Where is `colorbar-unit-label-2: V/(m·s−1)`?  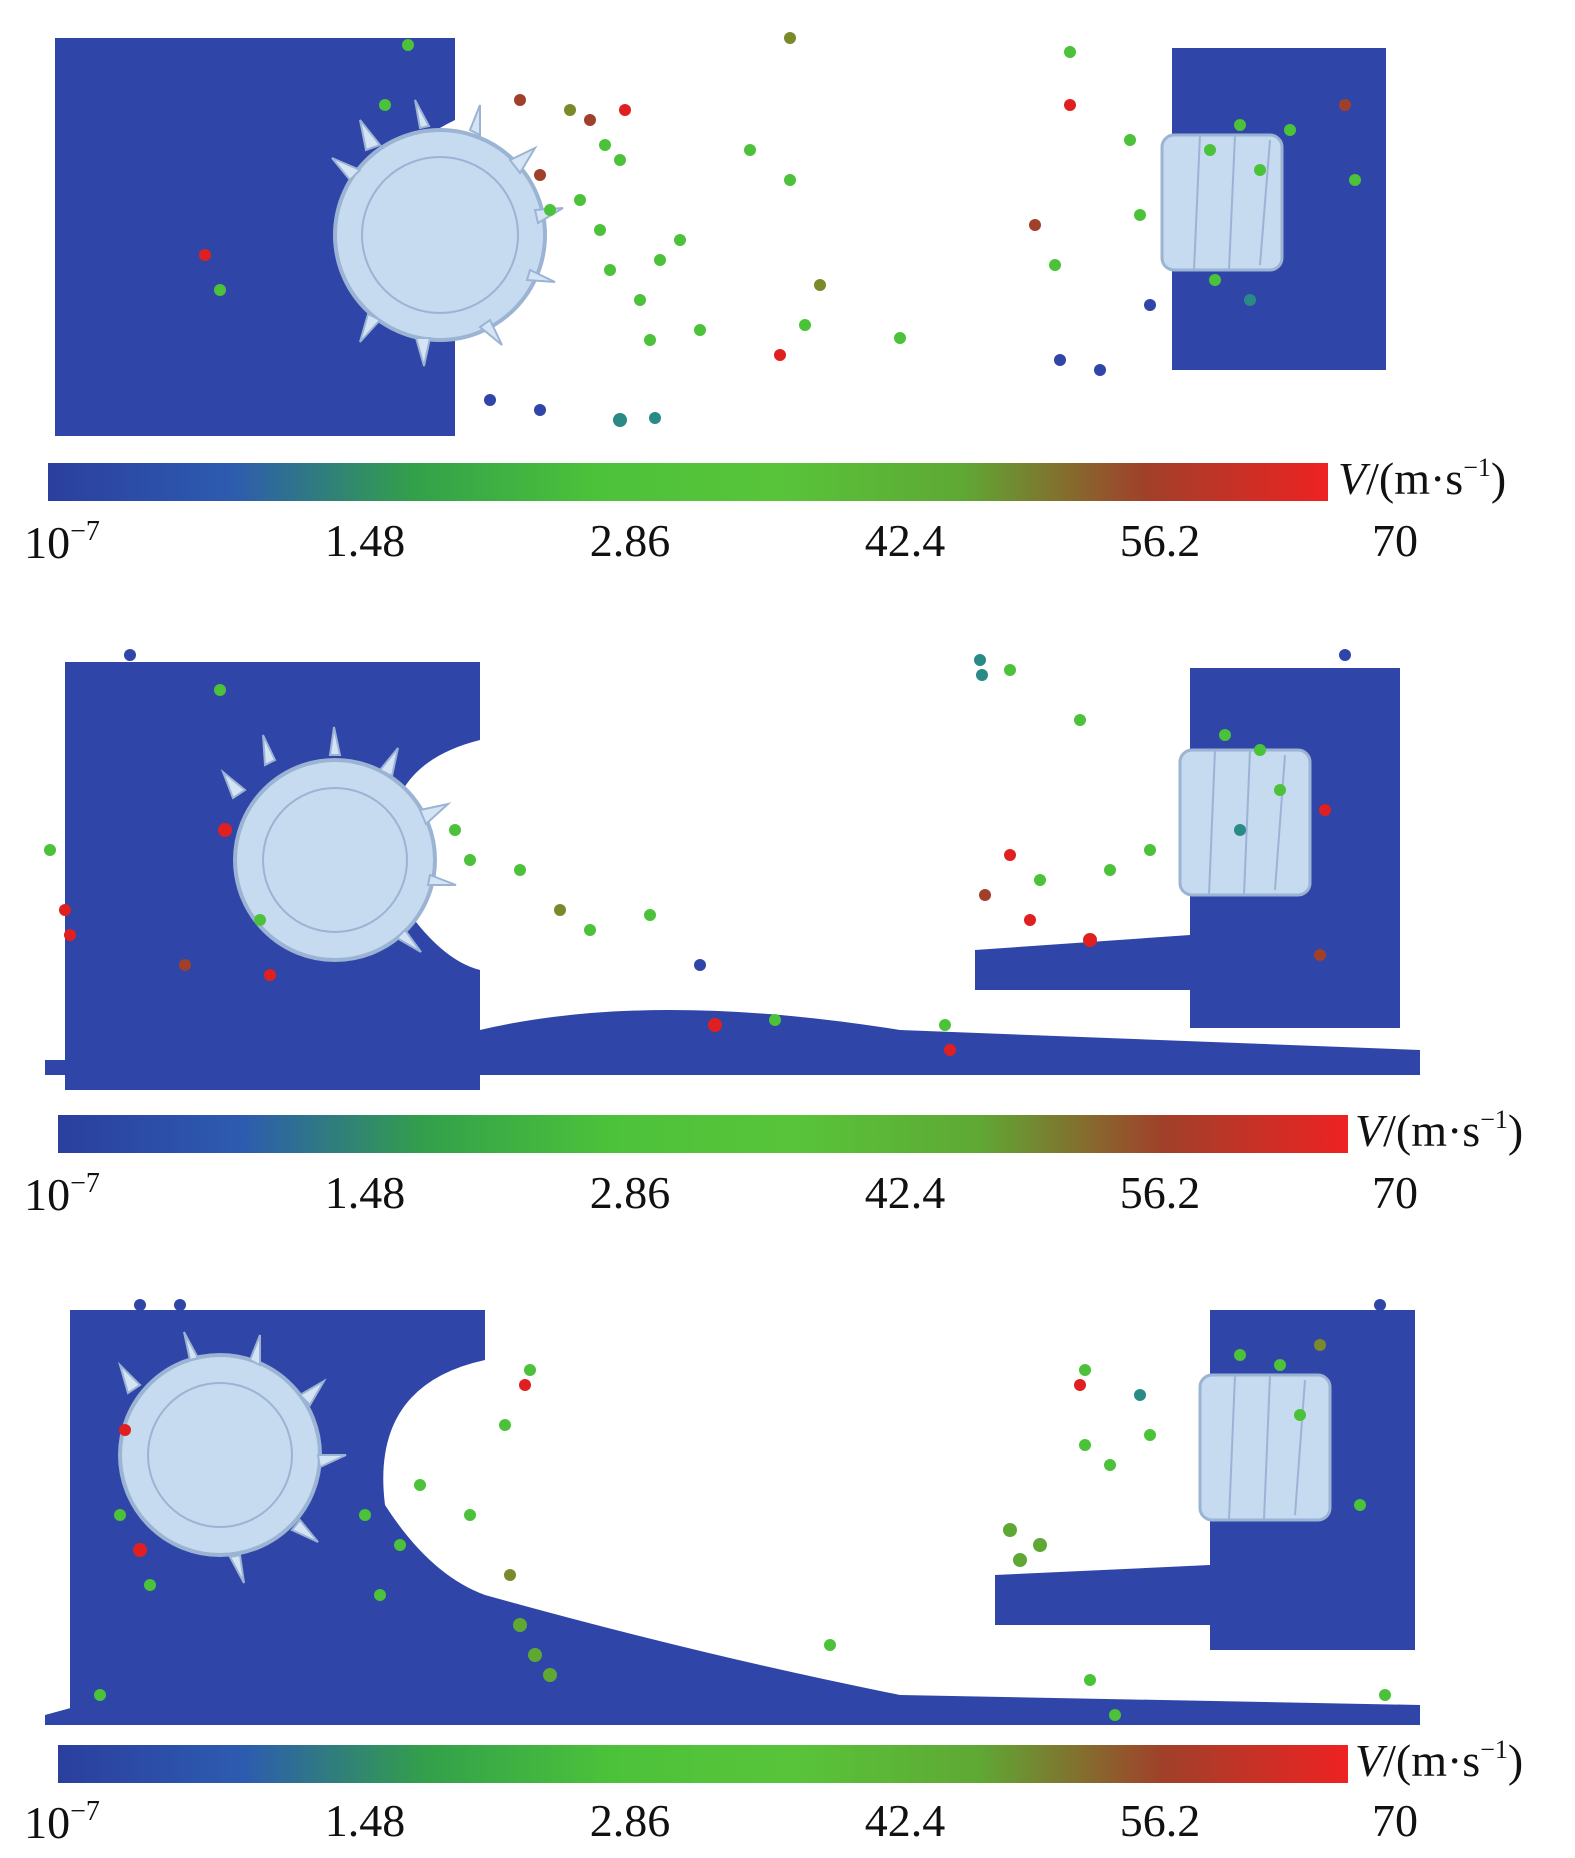
colorbar-unit-label-2: V/(m·s−1) is located at coordinates (1439, 1130).